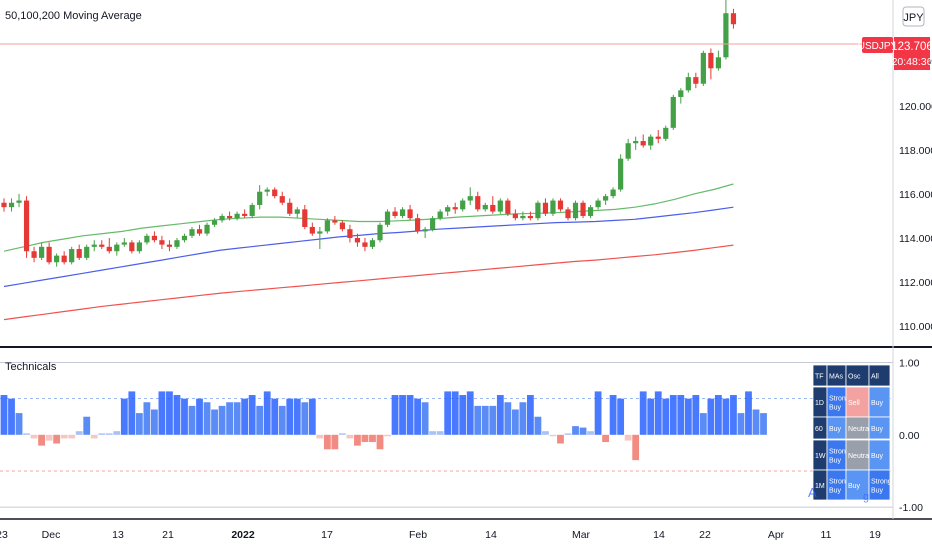 This screenshot has height=550, width=932. What do you see at coordinates (73, 16) in the screenshot?
I see `main-pane-title: 50,100,200 Moving Average` at bounding box center [73, 16].